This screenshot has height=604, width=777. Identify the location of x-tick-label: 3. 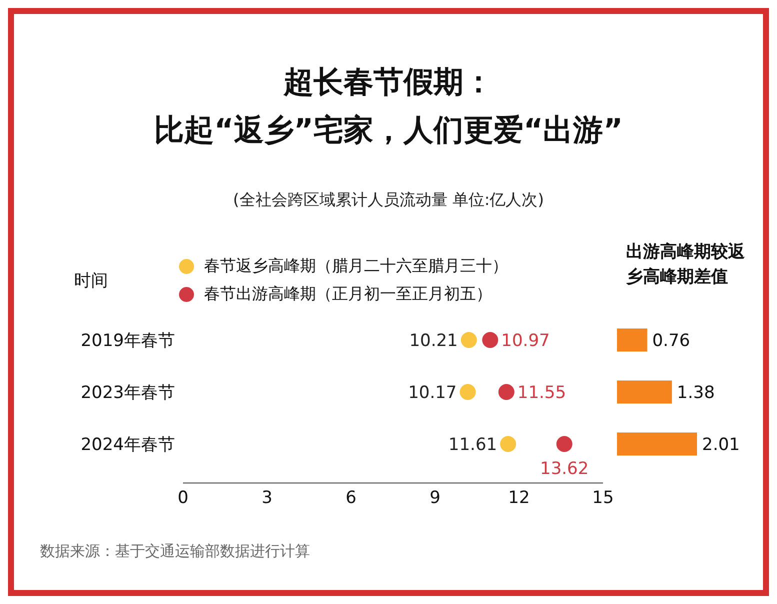
(267, 498).